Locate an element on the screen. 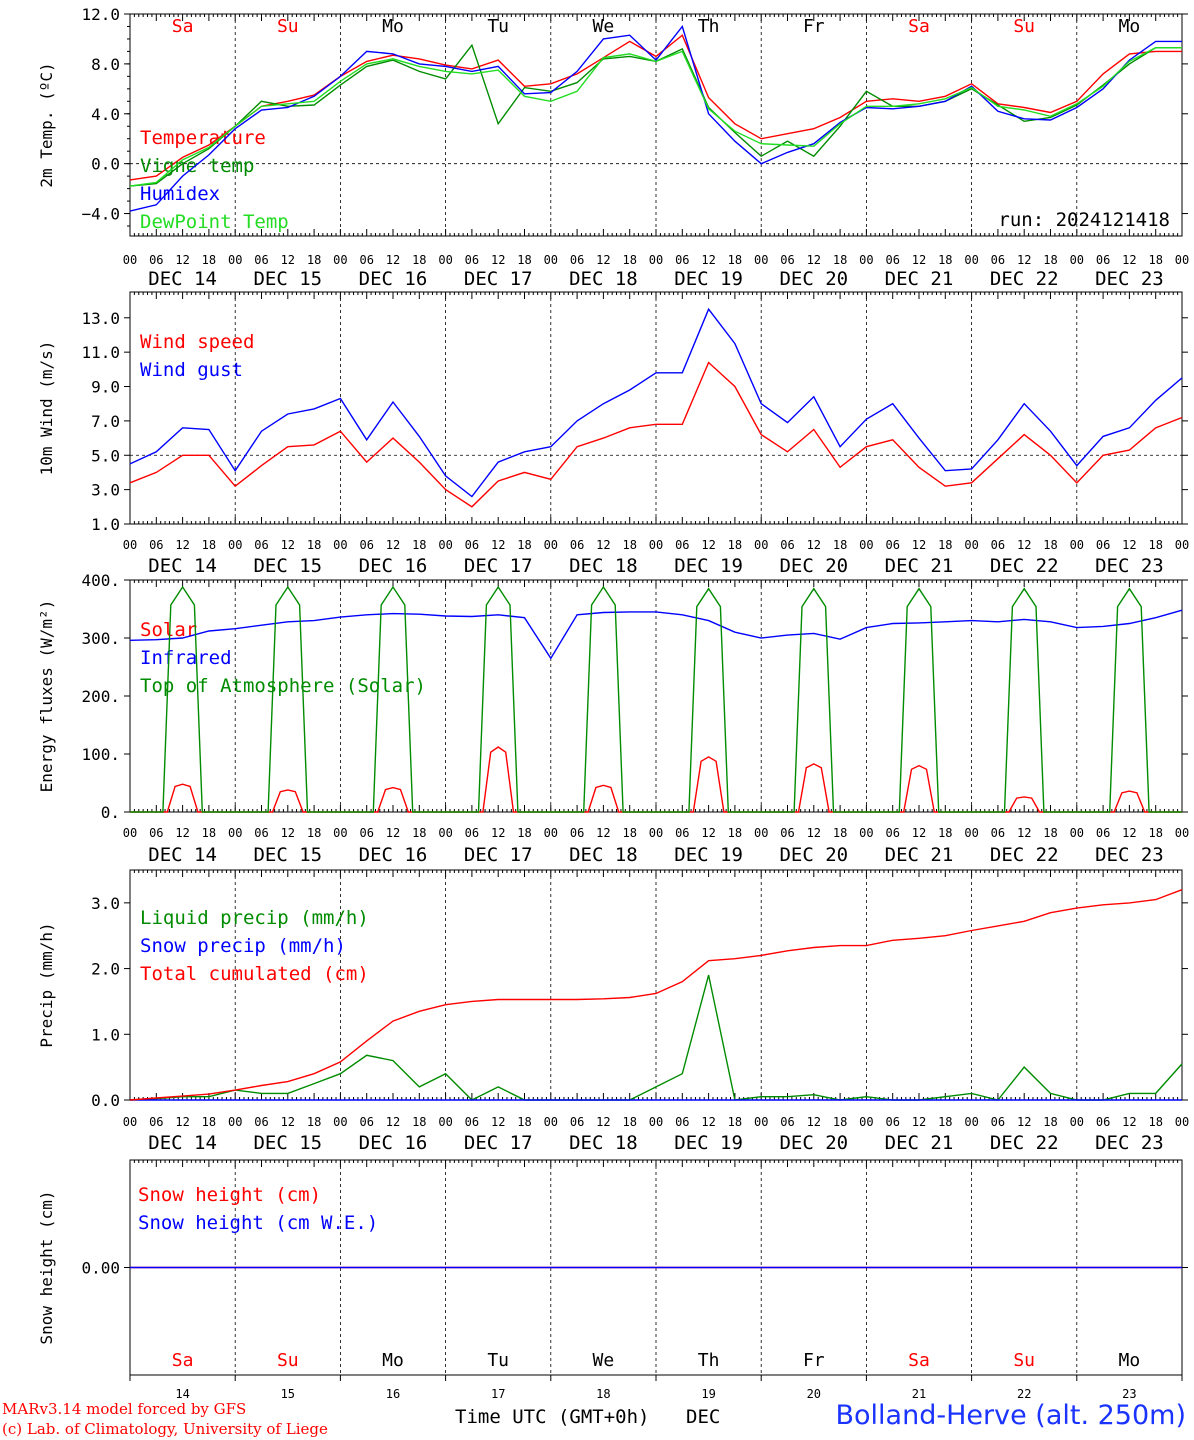  y-tick-label: 8.0 is located at coordinates (105, 64).